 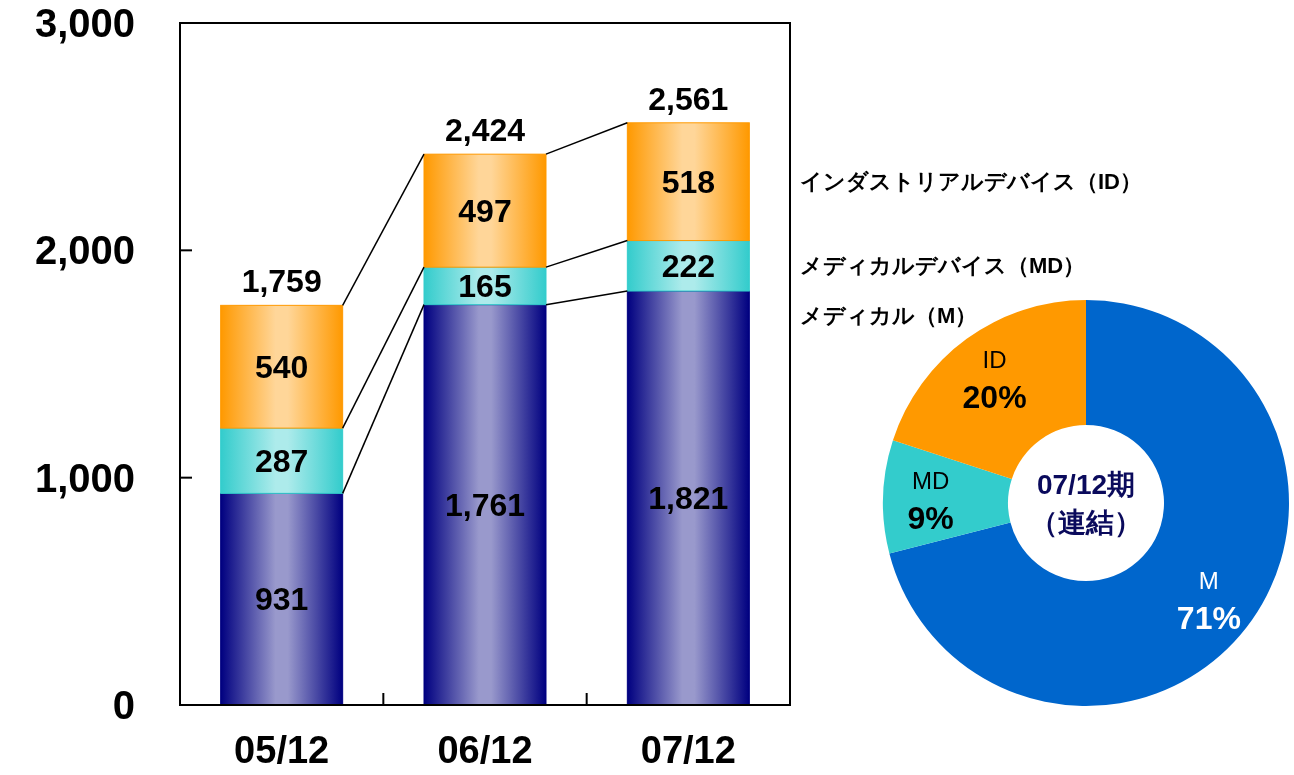 What do you see at coordinates (994, 359) in the screenshot?
I see `slice-label: ID` at bounding box center [994, 359].